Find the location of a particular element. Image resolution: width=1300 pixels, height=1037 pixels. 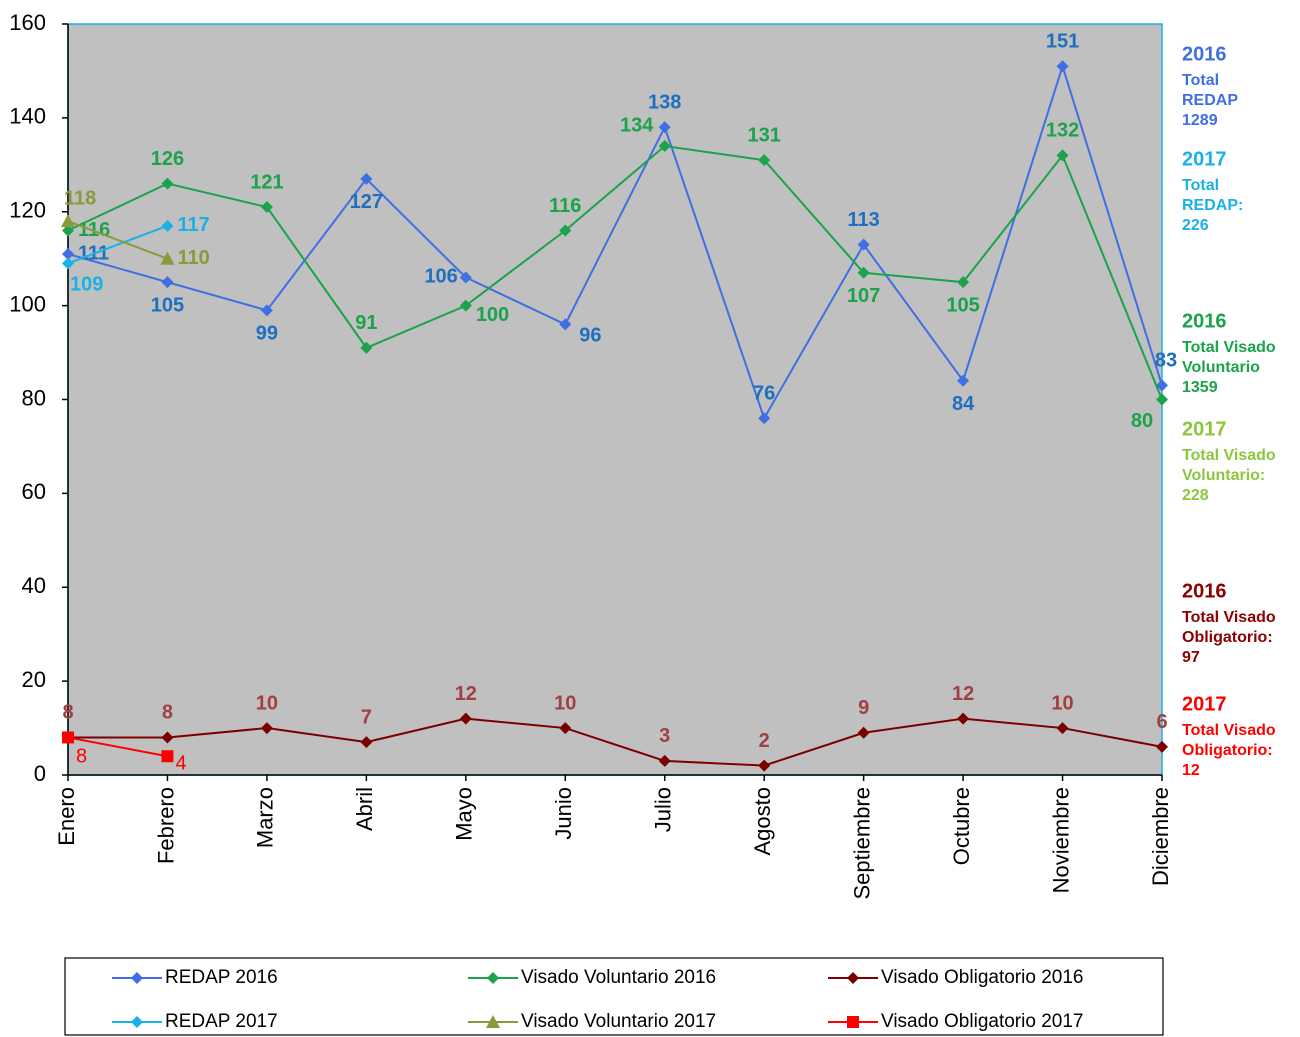

data-label: 76 is located at coordinates (764, 394).